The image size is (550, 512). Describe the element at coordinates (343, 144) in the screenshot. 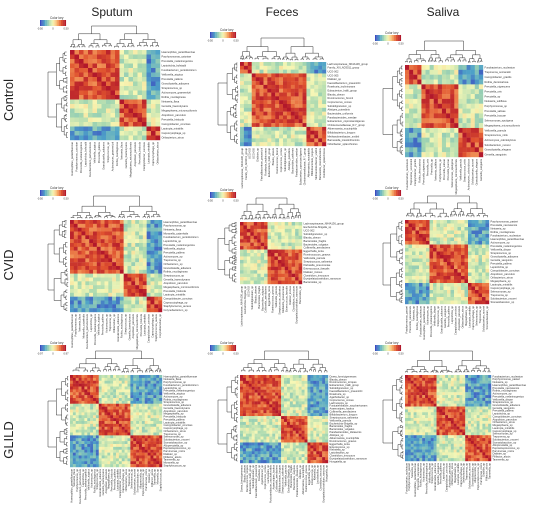

I see `row-label: Odoribacter_splanchnicus` at that location.